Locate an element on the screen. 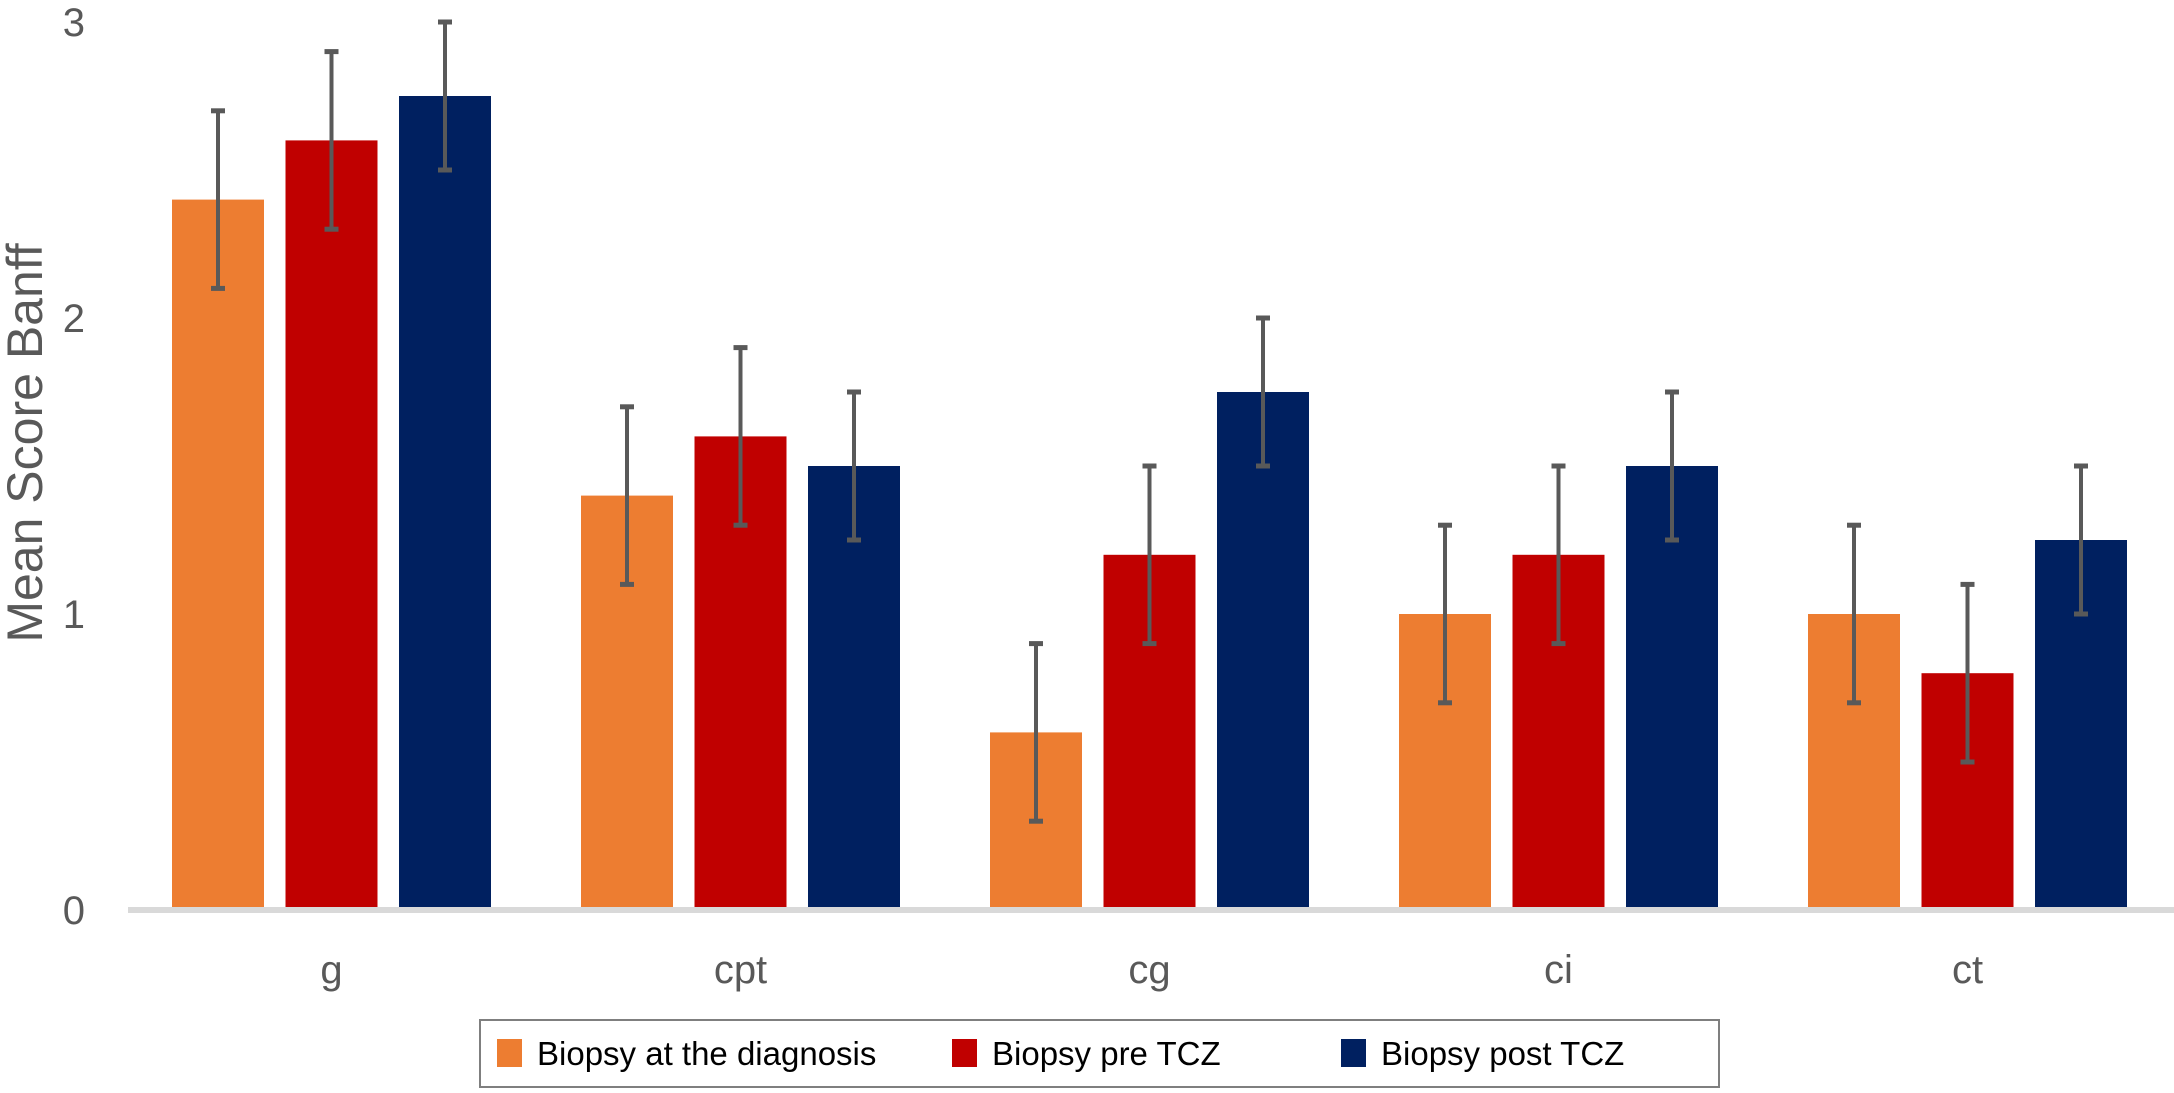 The image size is (2174, 1093). category-label: cpt is located at coordinates (740, 970).